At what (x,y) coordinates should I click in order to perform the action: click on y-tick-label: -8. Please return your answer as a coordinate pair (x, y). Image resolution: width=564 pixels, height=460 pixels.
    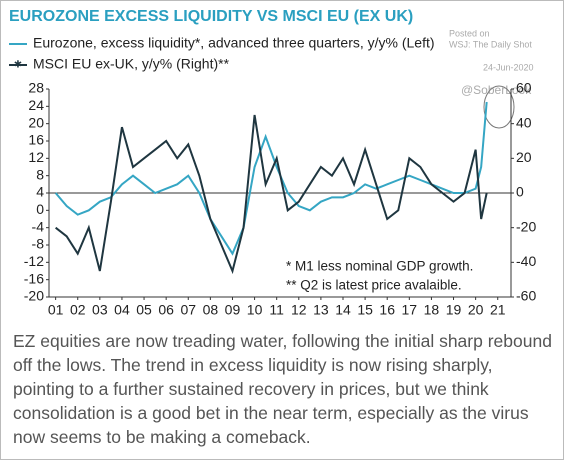
    Looking at the image, I should click on (38, 244).